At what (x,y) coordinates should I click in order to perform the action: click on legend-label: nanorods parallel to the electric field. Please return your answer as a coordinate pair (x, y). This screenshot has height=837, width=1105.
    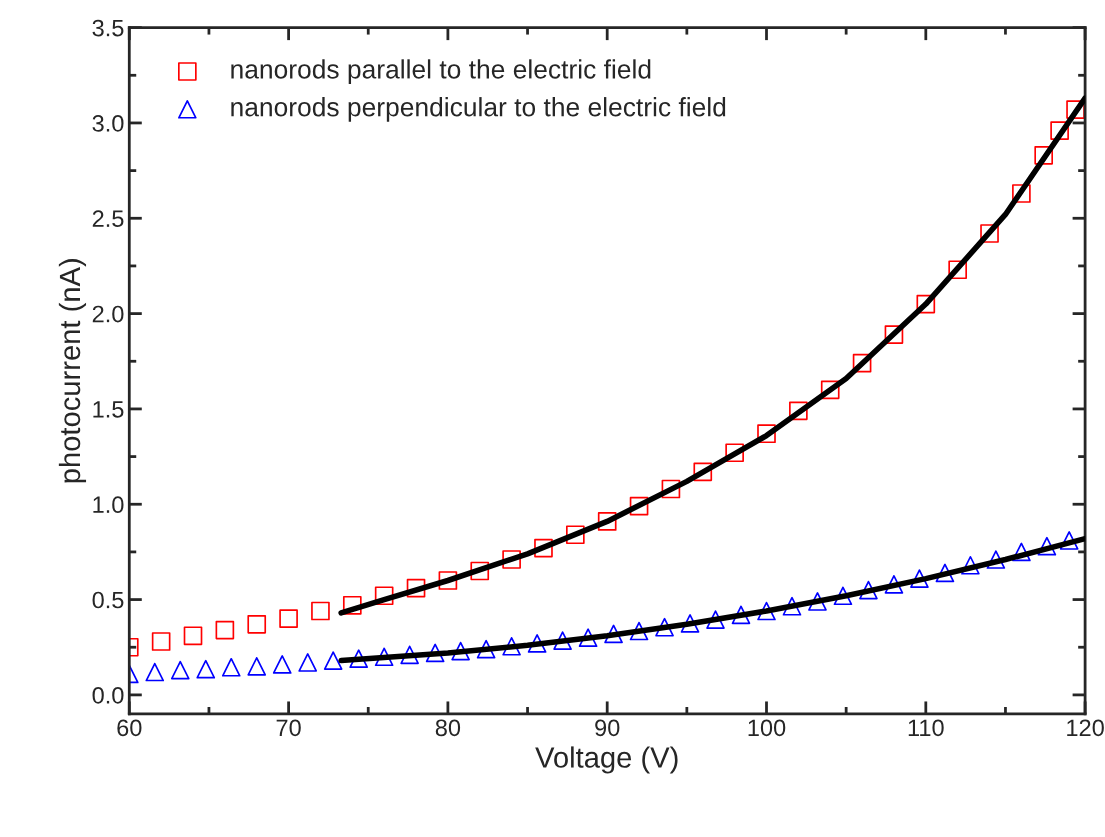
    Looking at the image, I should click on (441, 71).